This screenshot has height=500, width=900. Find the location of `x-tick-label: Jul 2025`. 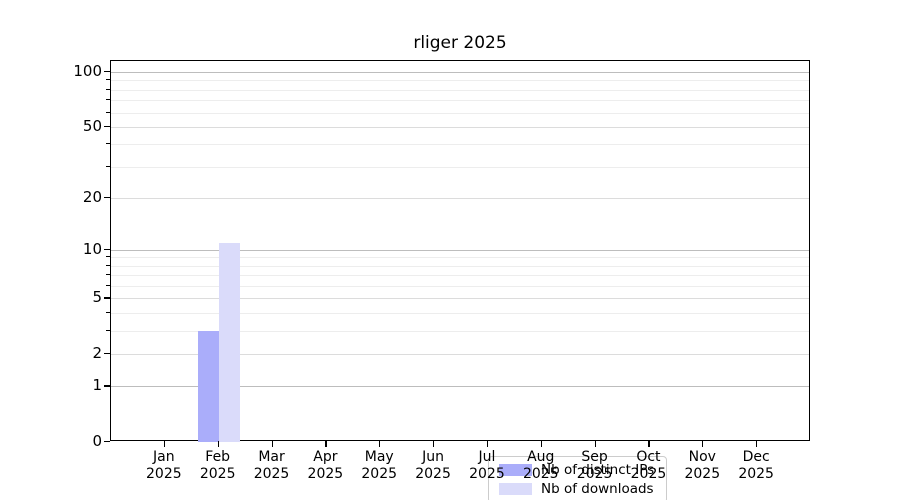

x-tick-label: Jul 2025 is located at coordinates (487, 466).